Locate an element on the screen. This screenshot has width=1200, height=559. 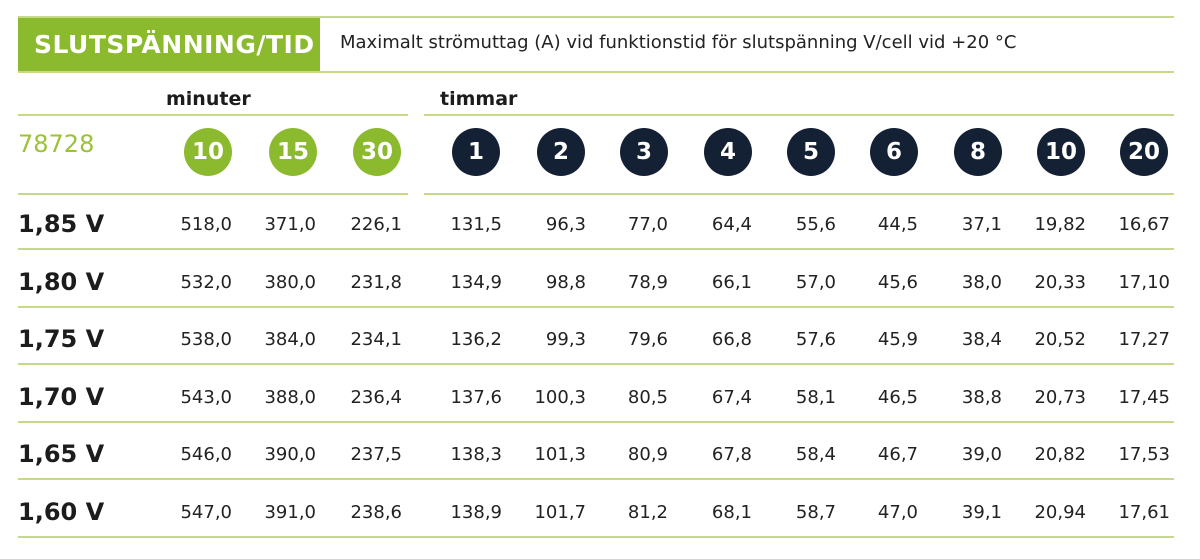
table-cell: 236,4 is located at coordinates (376, 397).